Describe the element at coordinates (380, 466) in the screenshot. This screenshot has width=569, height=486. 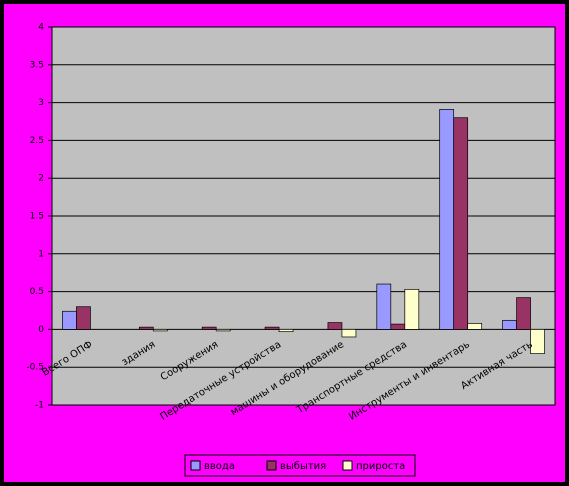
I see `legend-label: прироста` at that location.